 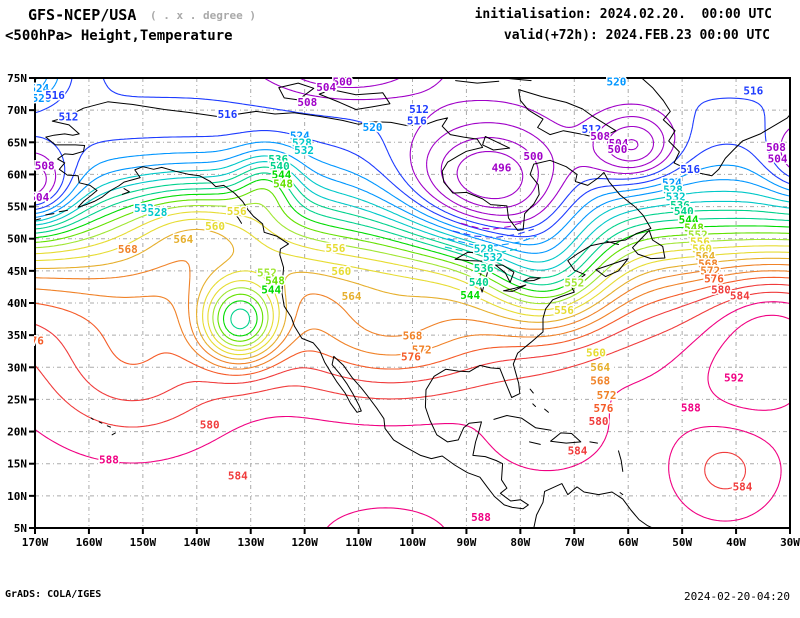 What do you see at coordinates (183, 239) in the screenshot?
I see `svg-text: 564` at bounding box center [183, 239].